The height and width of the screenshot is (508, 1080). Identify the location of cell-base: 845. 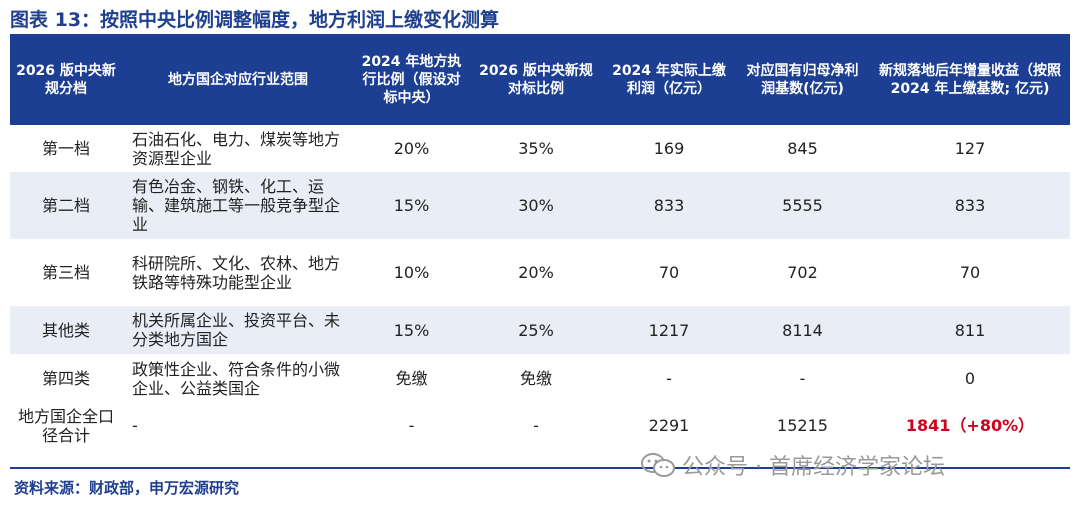
(802, 148).